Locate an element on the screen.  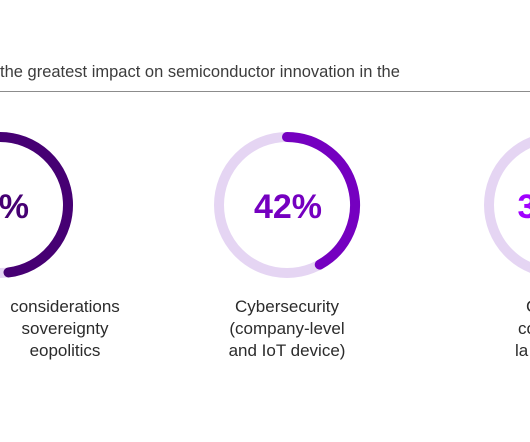
donut-2-label-line-3: and IoT device) is located at coordinates (287, 350).